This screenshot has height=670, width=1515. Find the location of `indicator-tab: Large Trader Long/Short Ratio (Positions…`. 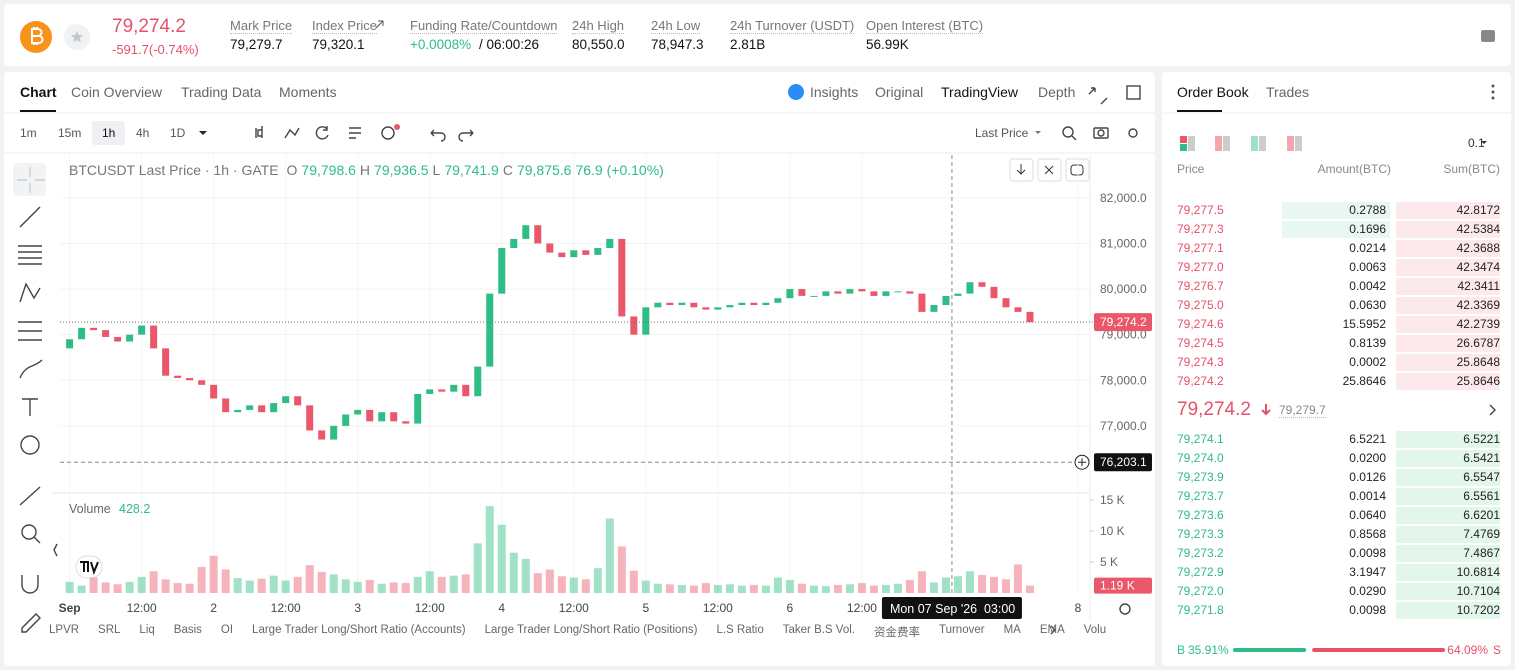

indicator-tab: Large Trader Long/Short Ratio (Positions… is located at coordinates (591, 630).